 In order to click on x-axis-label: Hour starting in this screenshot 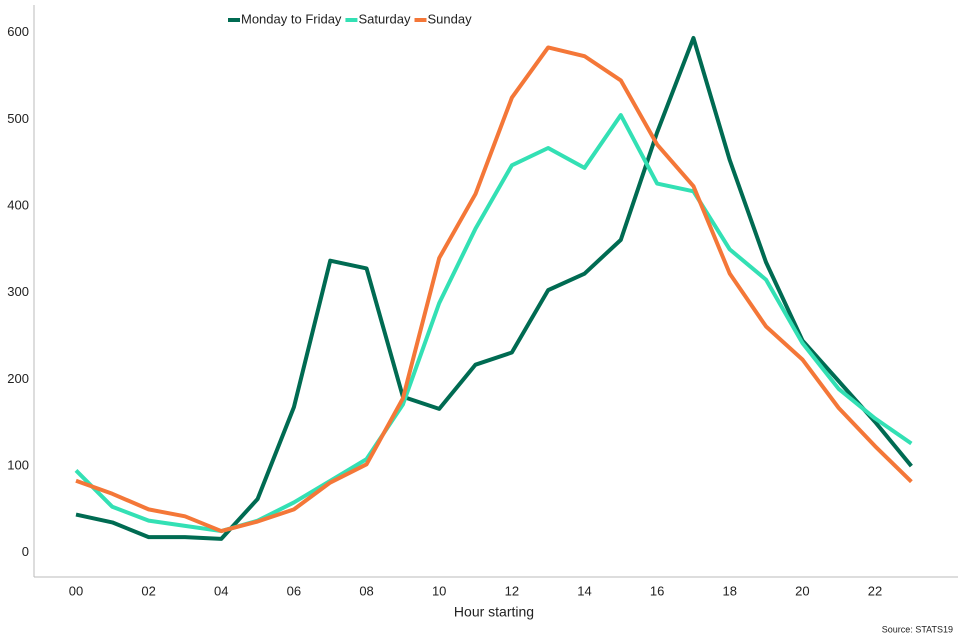, I will do `click(494, 612)`.